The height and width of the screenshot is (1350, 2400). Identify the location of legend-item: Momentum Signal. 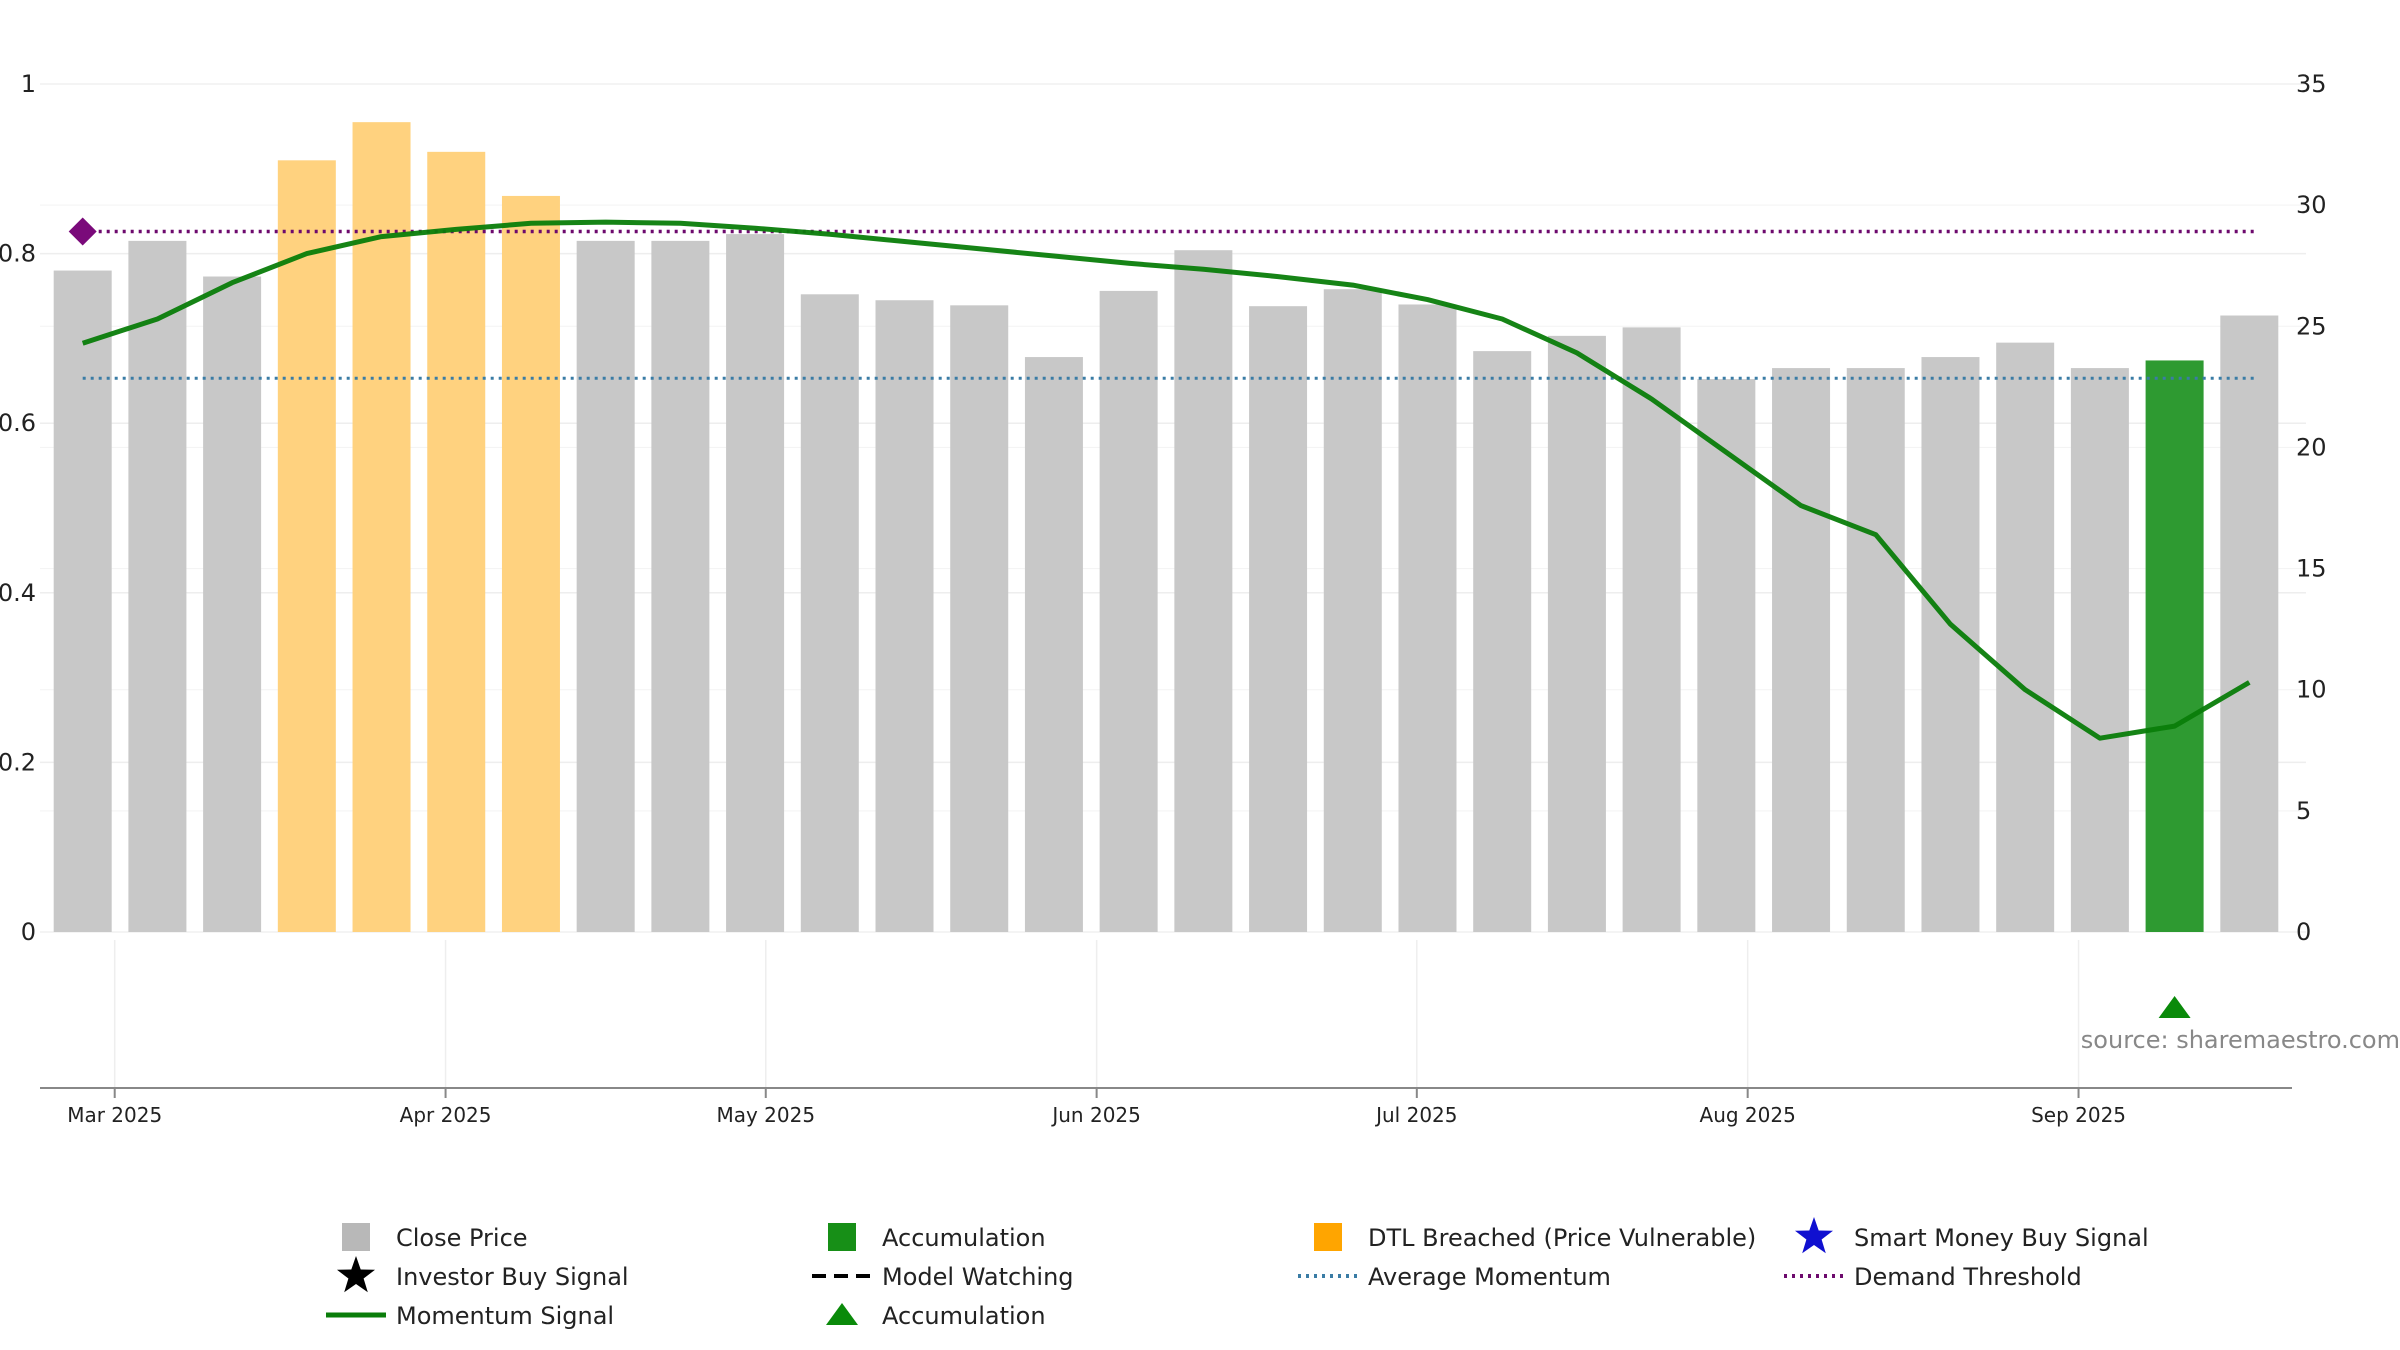
(470, 1316).